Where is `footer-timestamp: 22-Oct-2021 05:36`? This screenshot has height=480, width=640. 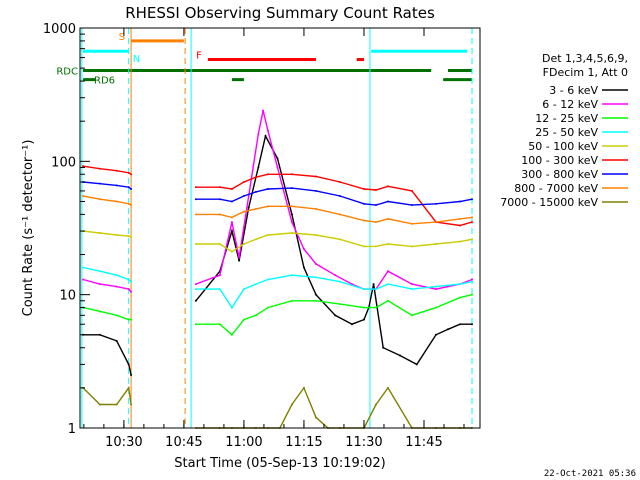
footer-timestamp: 22-Oct-2021 05:36 is located at coordinates (590, 474).